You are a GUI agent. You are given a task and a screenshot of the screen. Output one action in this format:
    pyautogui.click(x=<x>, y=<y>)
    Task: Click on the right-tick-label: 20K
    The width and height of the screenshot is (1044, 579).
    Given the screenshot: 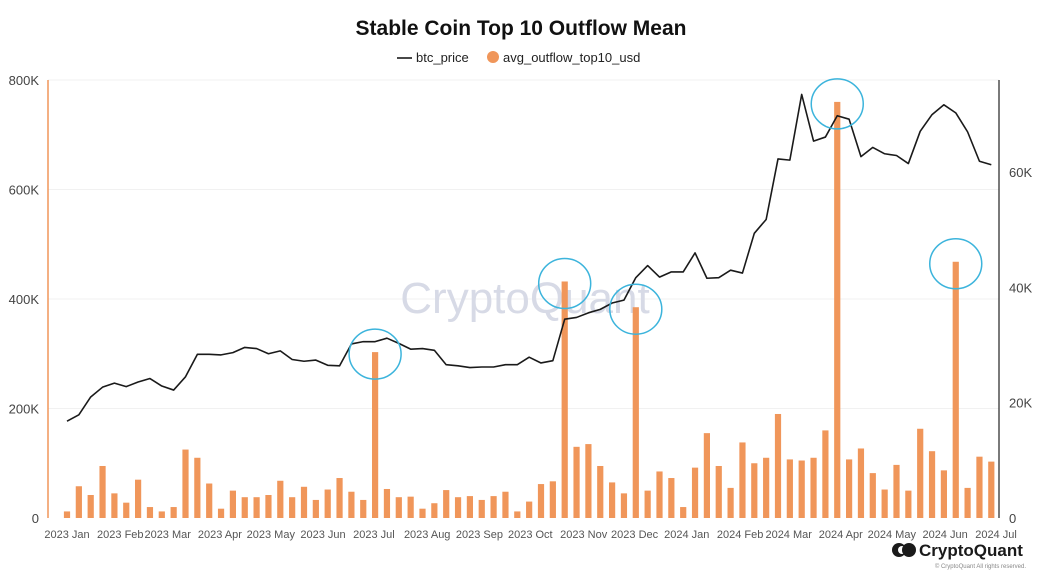 What is the action you would take?
    pyautogui.click(x=1020, y=403)
    